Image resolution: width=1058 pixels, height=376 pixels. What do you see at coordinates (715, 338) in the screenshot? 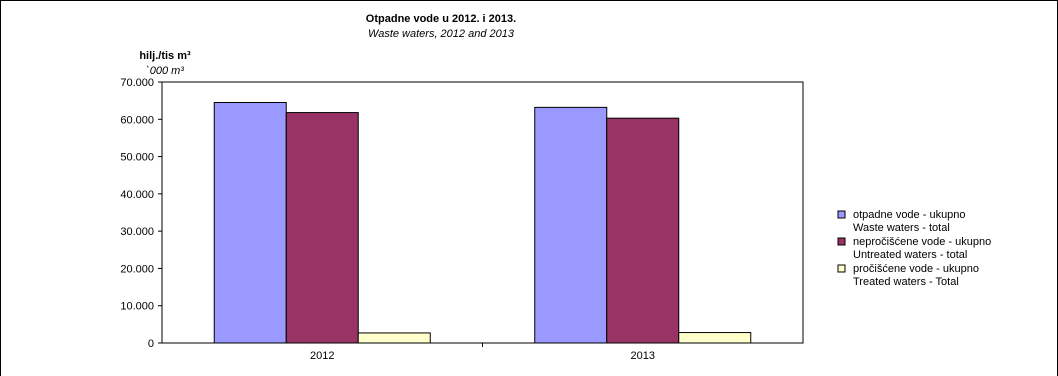
I see `bar-3-2013` at bounding box center [715, 338].